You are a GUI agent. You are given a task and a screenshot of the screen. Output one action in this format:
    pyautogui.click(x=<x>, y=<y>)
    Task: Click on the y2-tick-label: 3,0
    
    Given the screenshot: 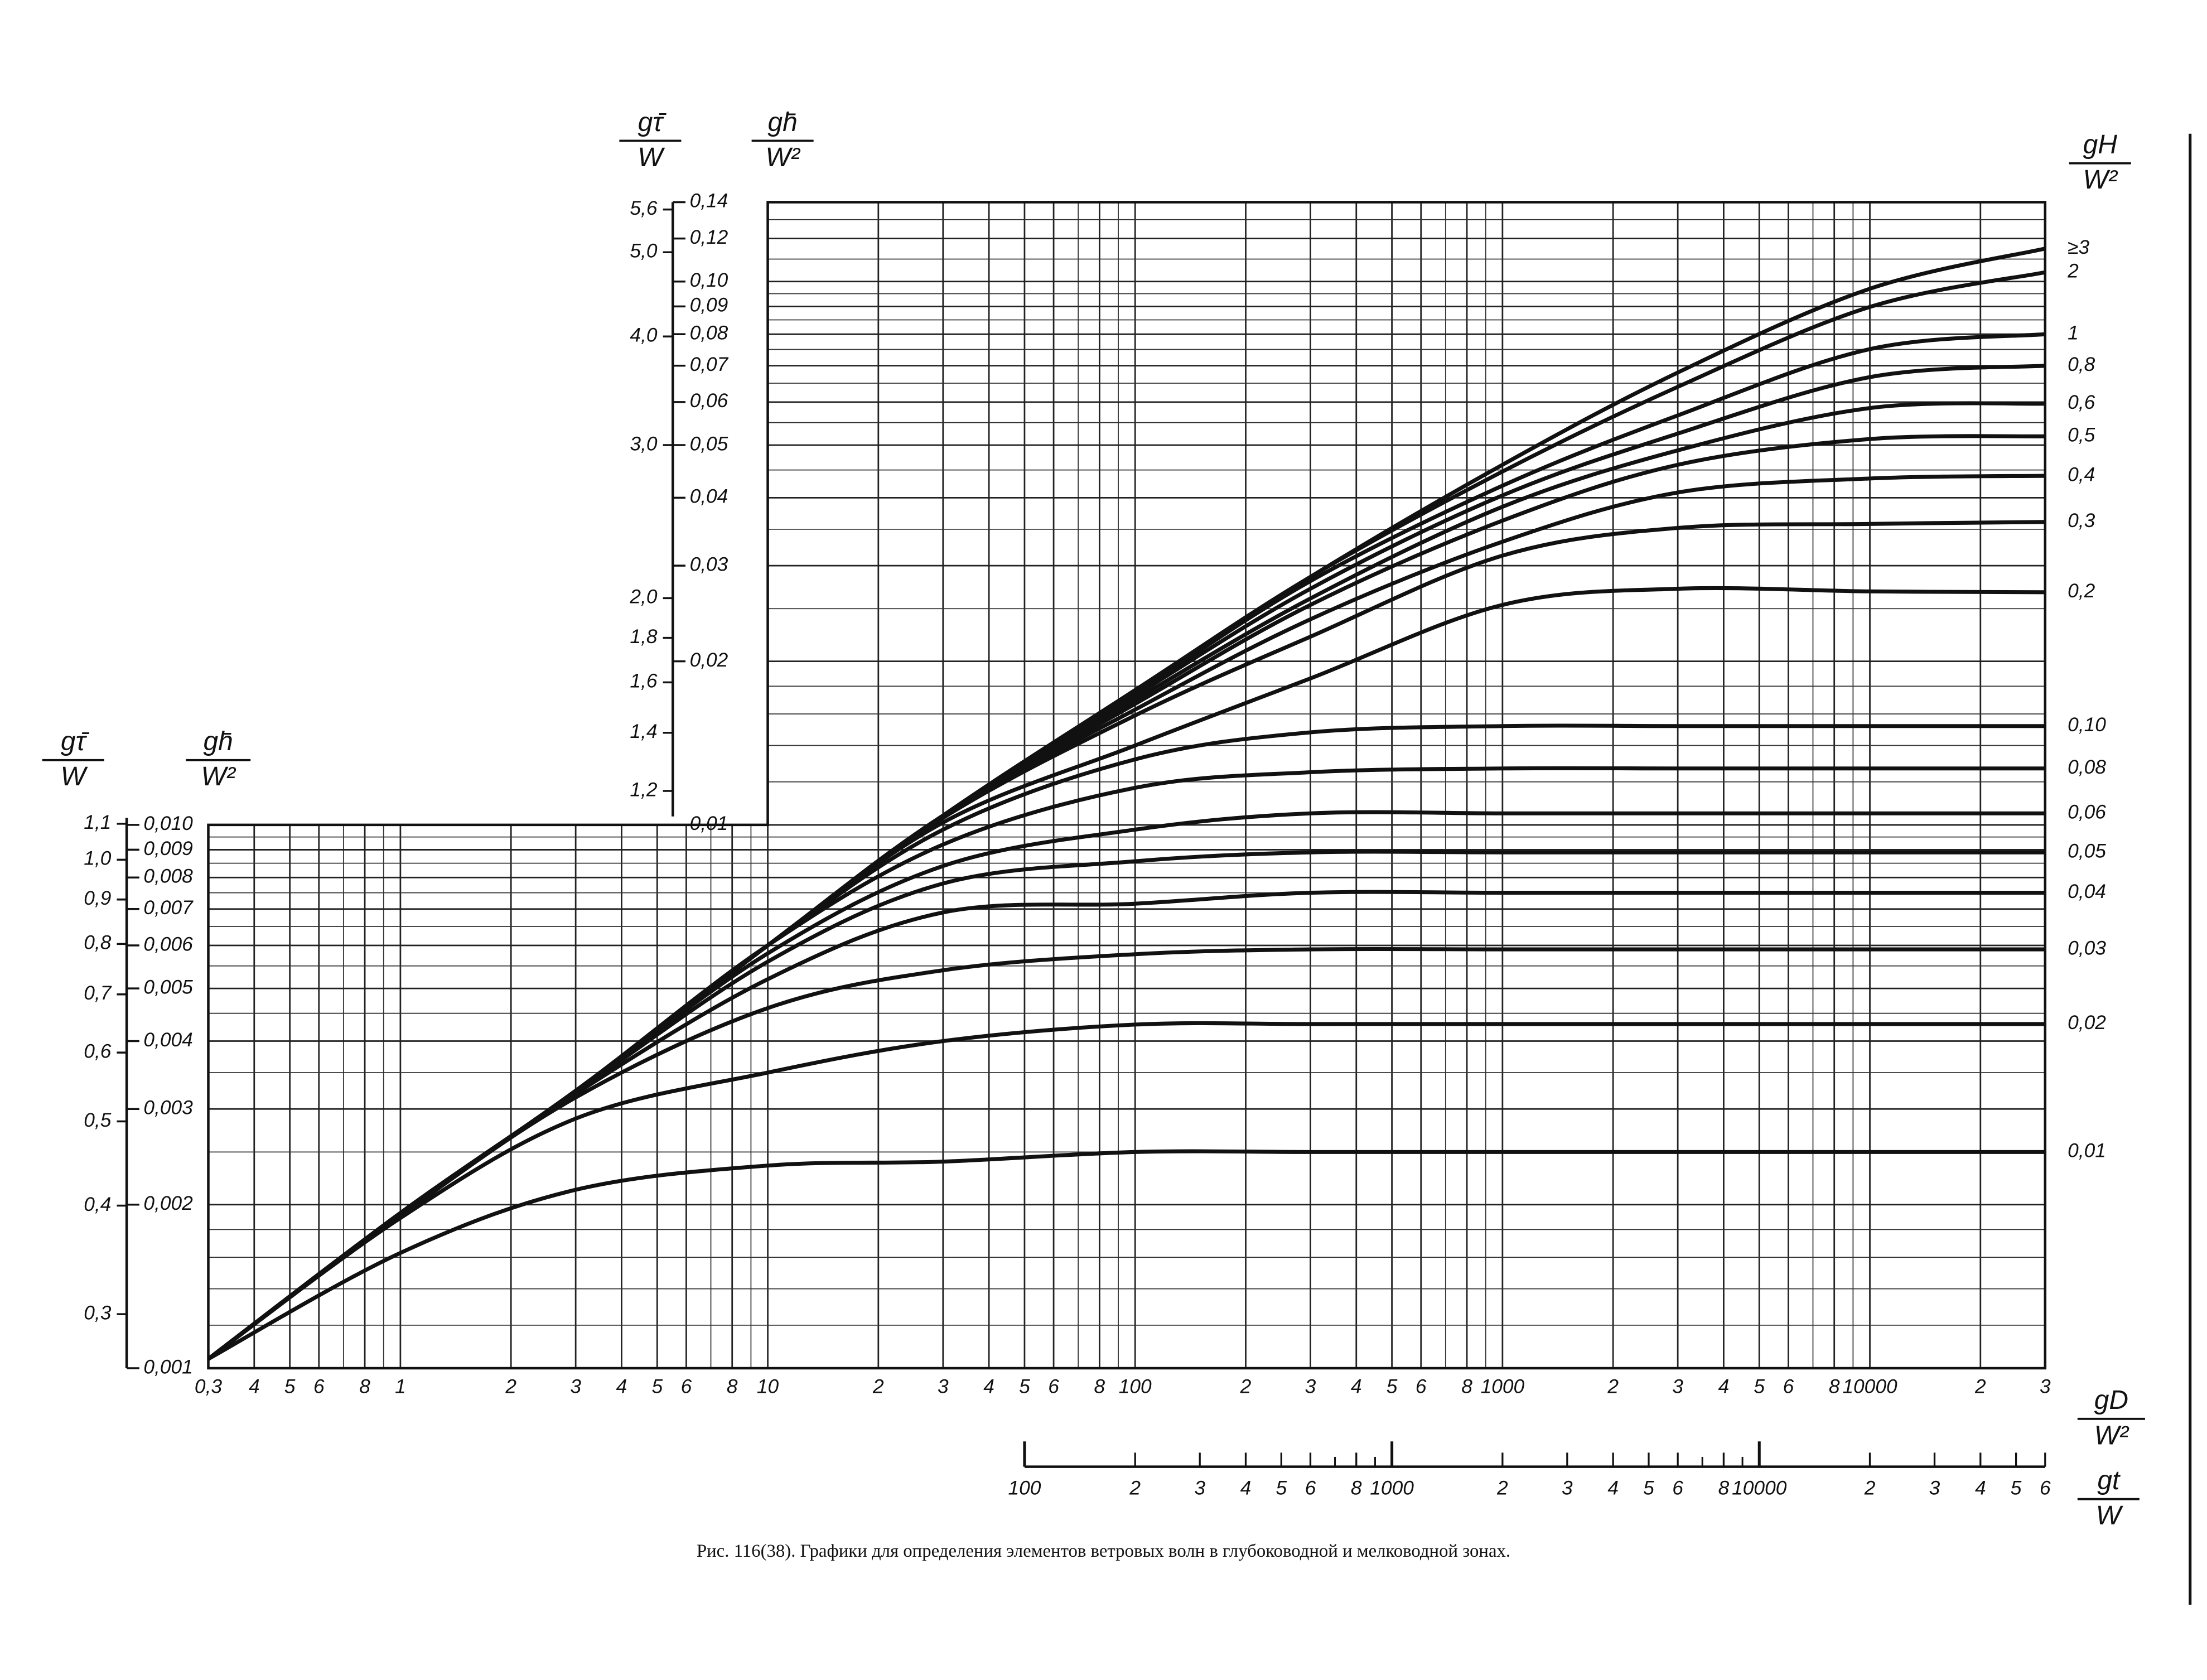 What is the action you would take?
    pyautogui.click(x=643, y=444)
    